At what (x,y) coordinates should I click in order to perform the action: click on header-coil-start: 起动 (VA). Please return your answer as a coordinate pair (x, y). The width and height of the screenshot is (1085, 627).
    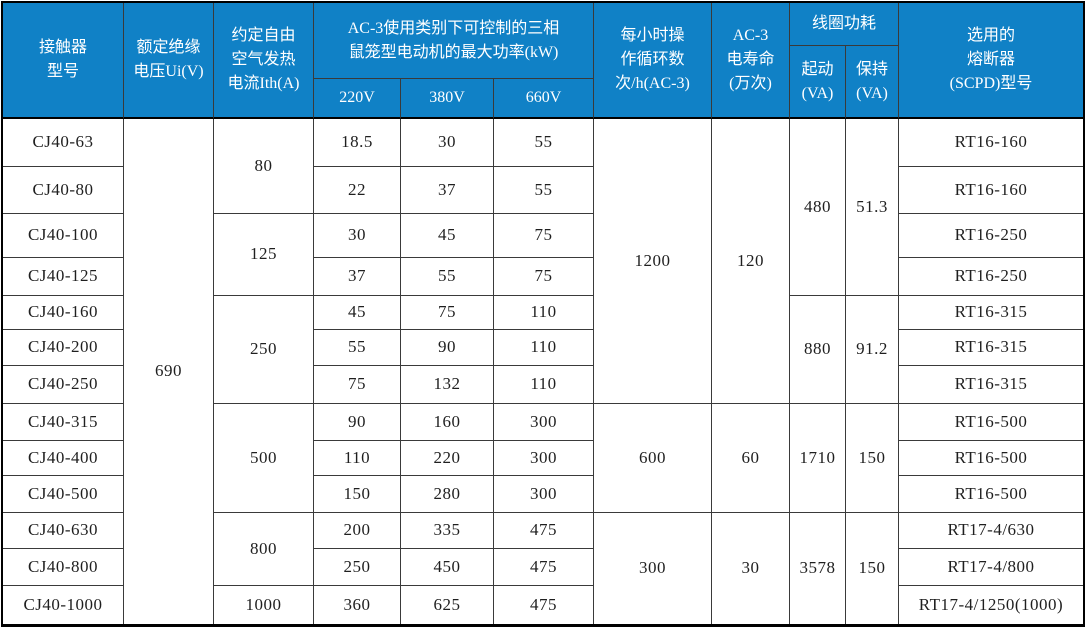
    Looking at the image, I should click on (818, 82).